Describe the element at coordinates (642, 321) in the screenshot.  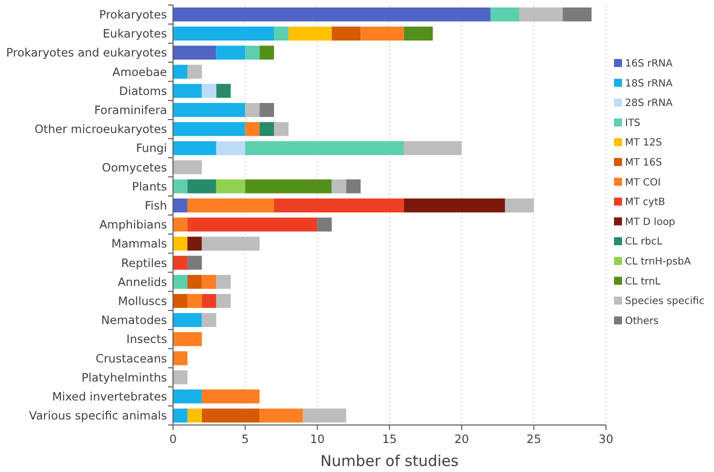
I see `legend-label: Others` at that location.